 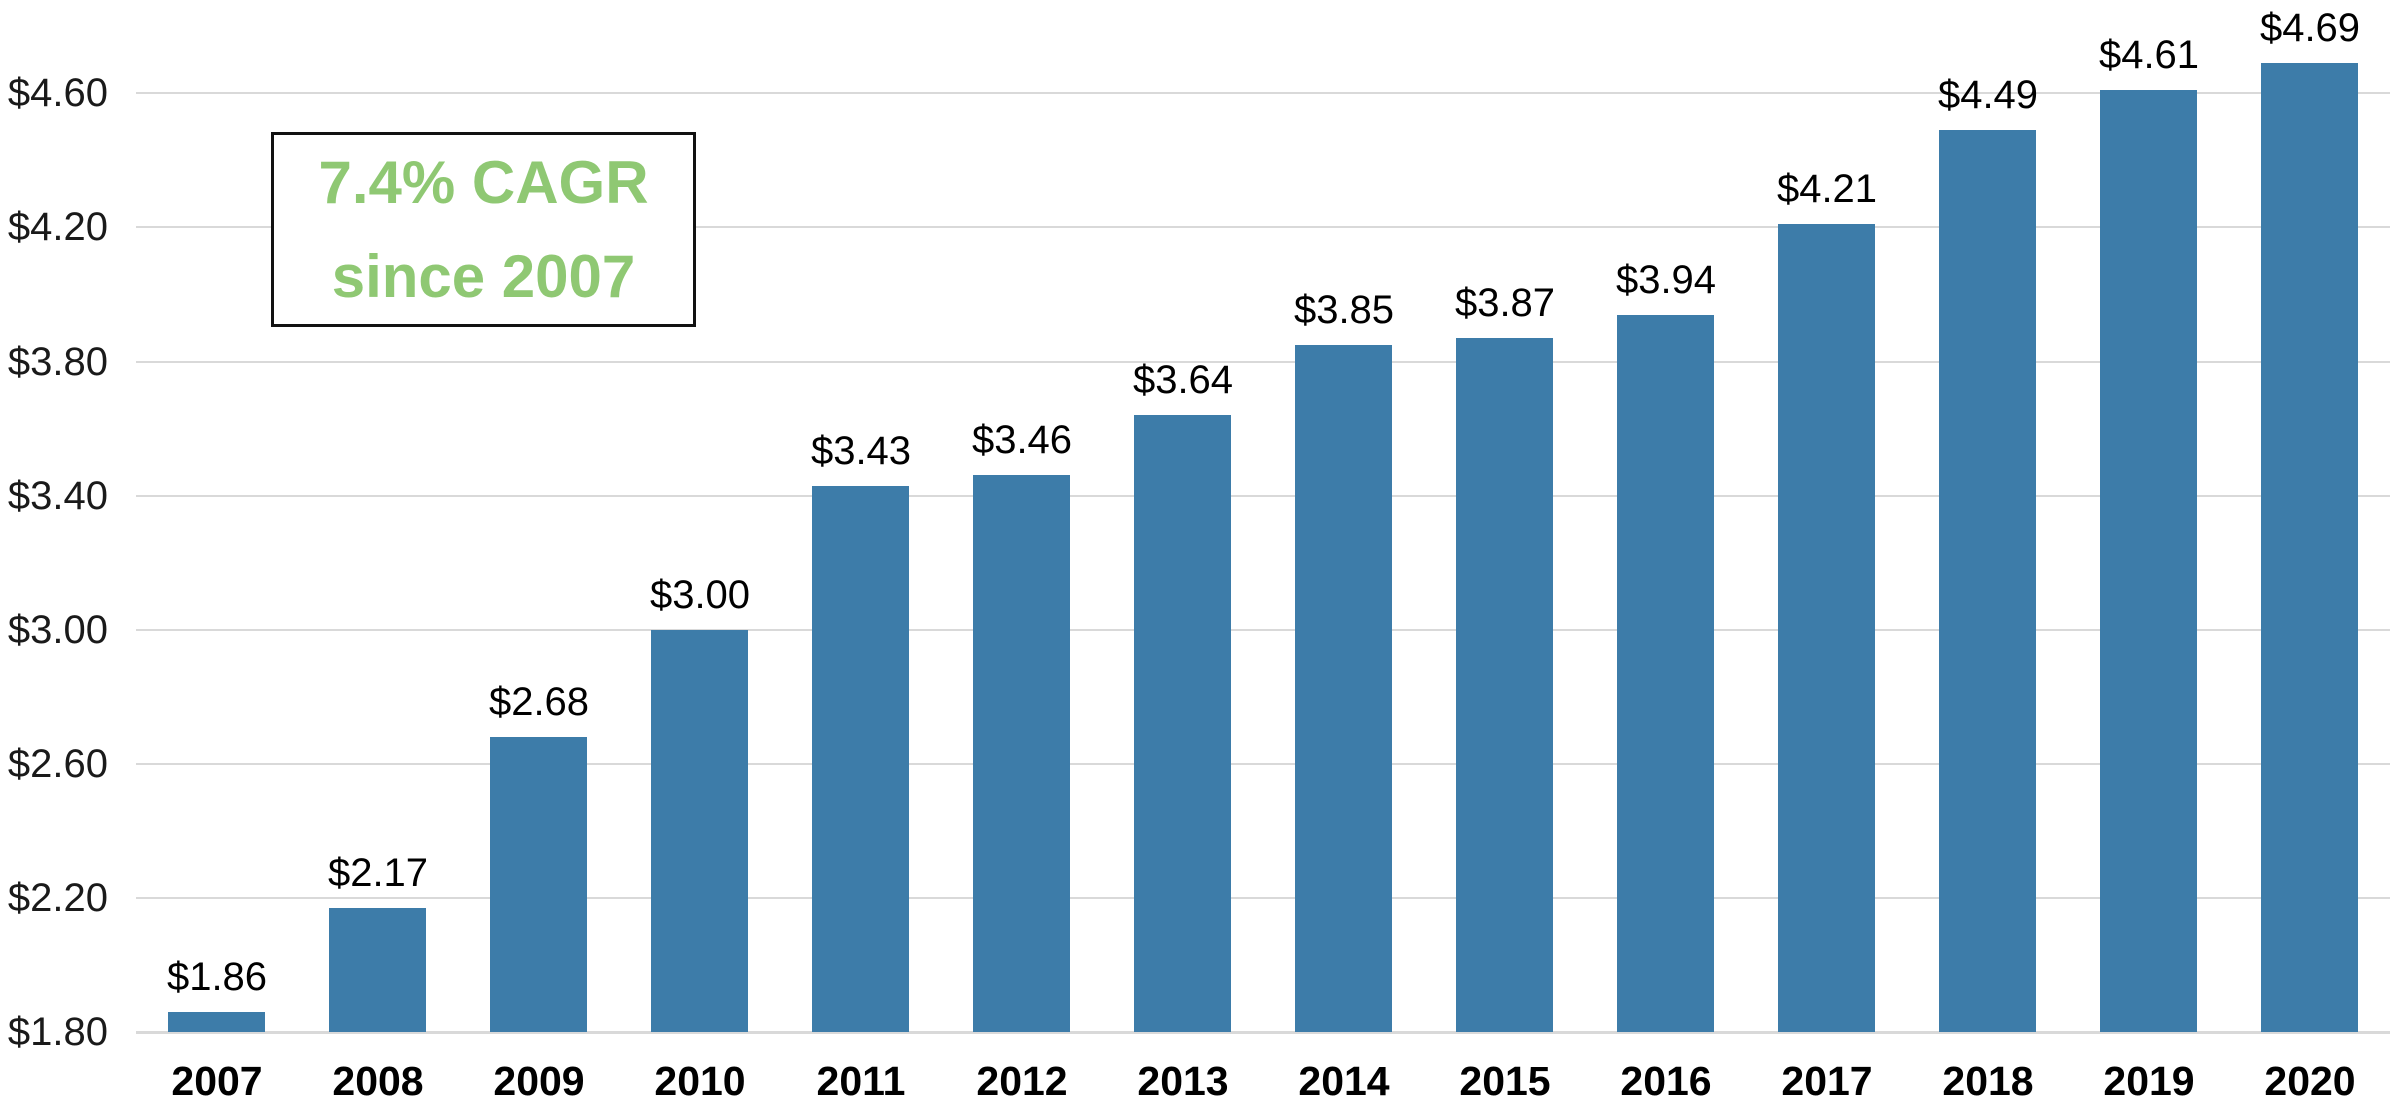 What do you see at coordinates (483, 182) in the screenshot?
I see `cagr-annotation-line1: 7.4% CAGR` at bounding box center [483, 182].